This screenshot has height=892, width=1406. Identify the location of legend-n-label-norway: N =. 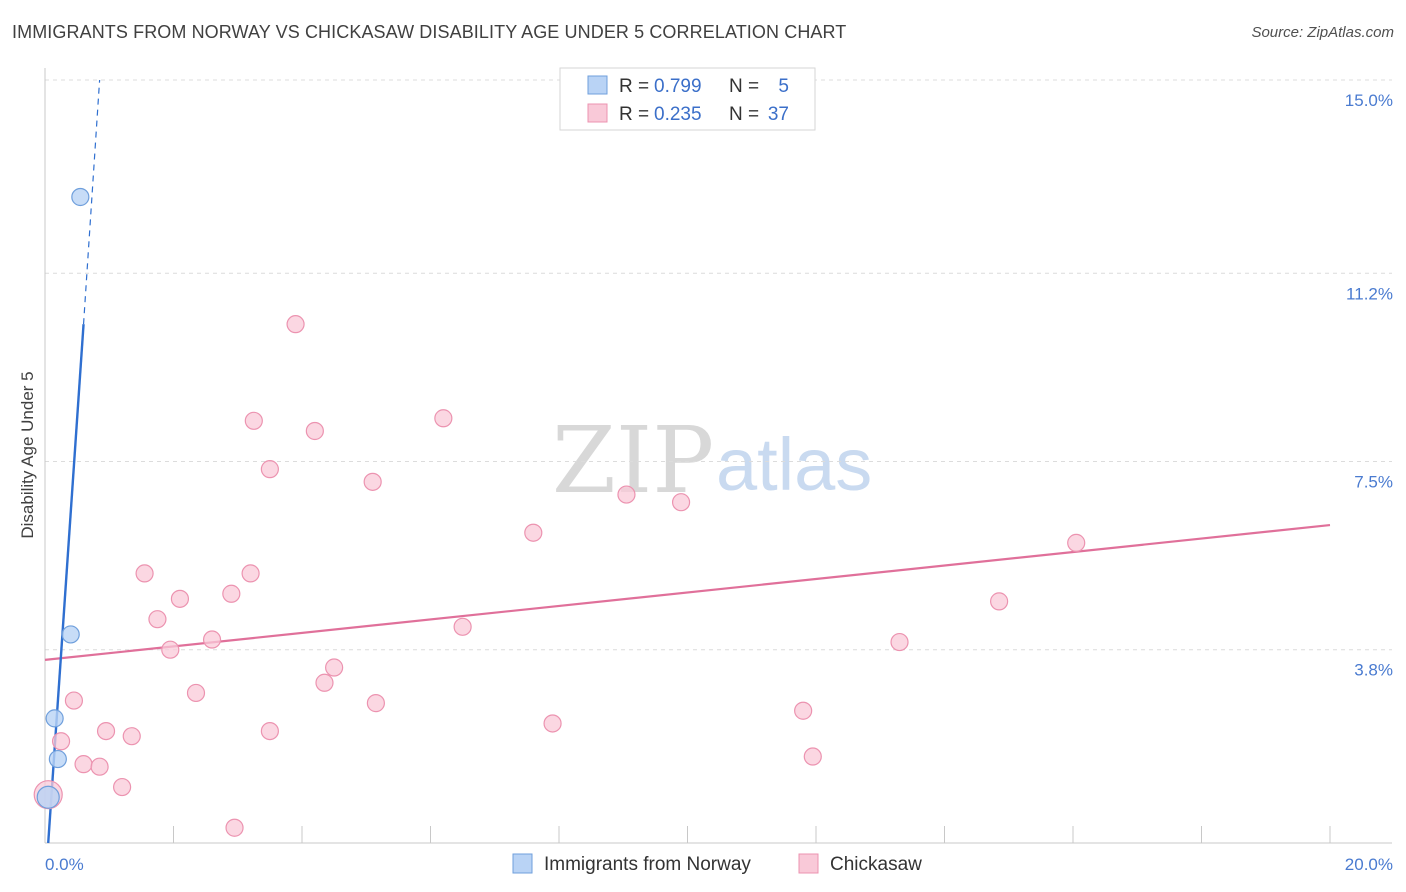
(744, 86).